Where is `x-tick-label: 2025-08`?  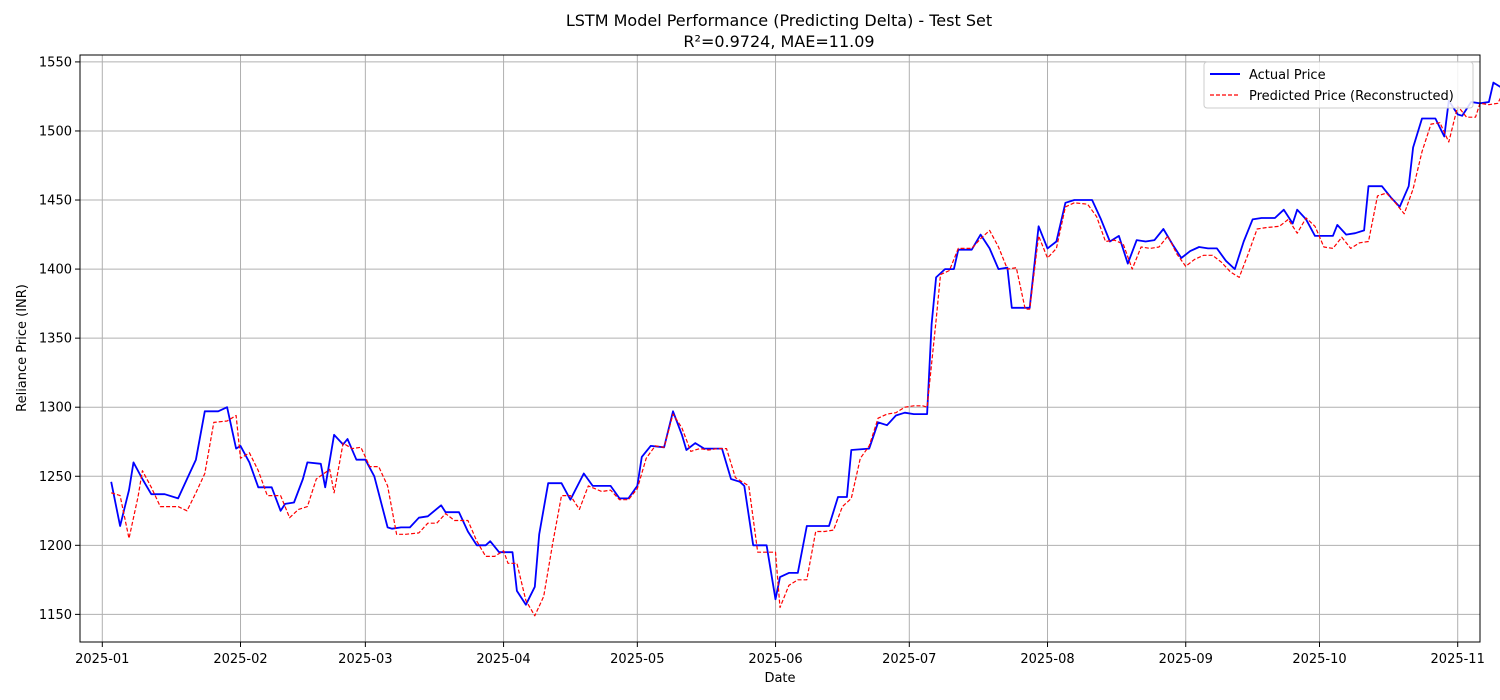
x-tick-label: 2025-08 is located at coordinates (1047, 659).